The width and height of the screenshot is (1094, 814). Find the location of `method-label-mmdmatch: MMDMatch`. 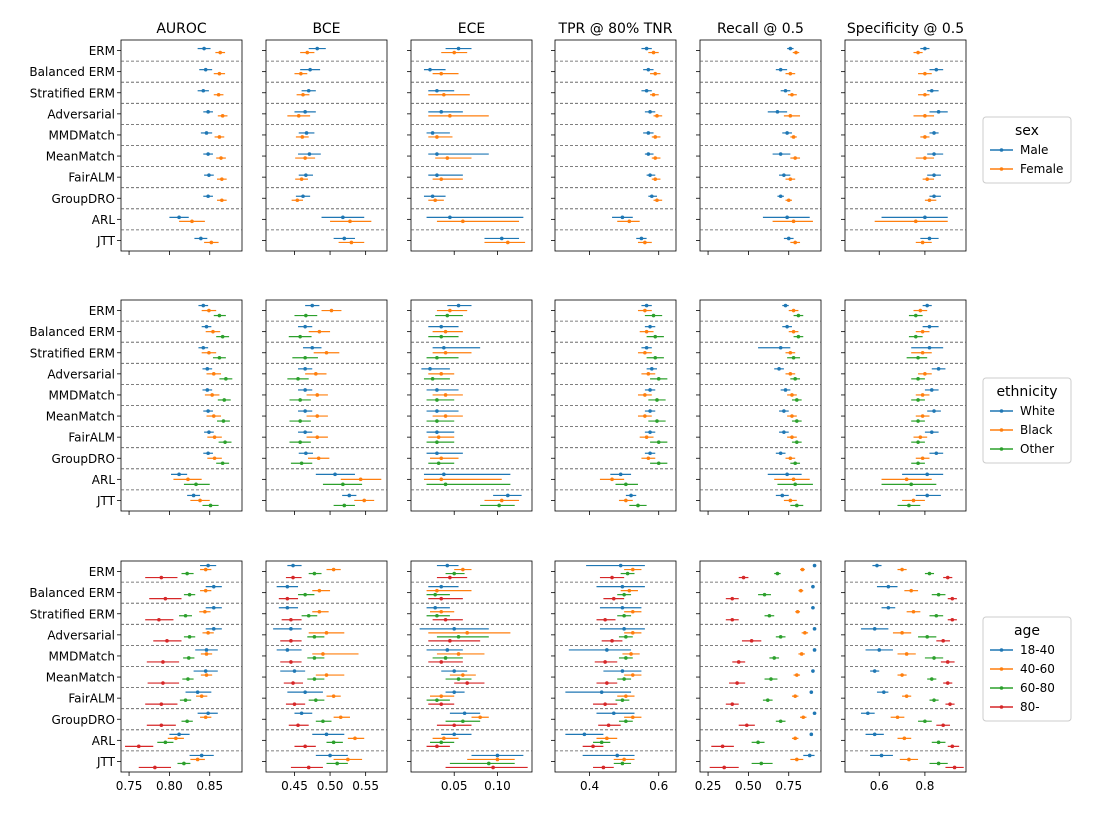

method-label-mmdmatch: MMDMatch is located at coordinates (81, 135).